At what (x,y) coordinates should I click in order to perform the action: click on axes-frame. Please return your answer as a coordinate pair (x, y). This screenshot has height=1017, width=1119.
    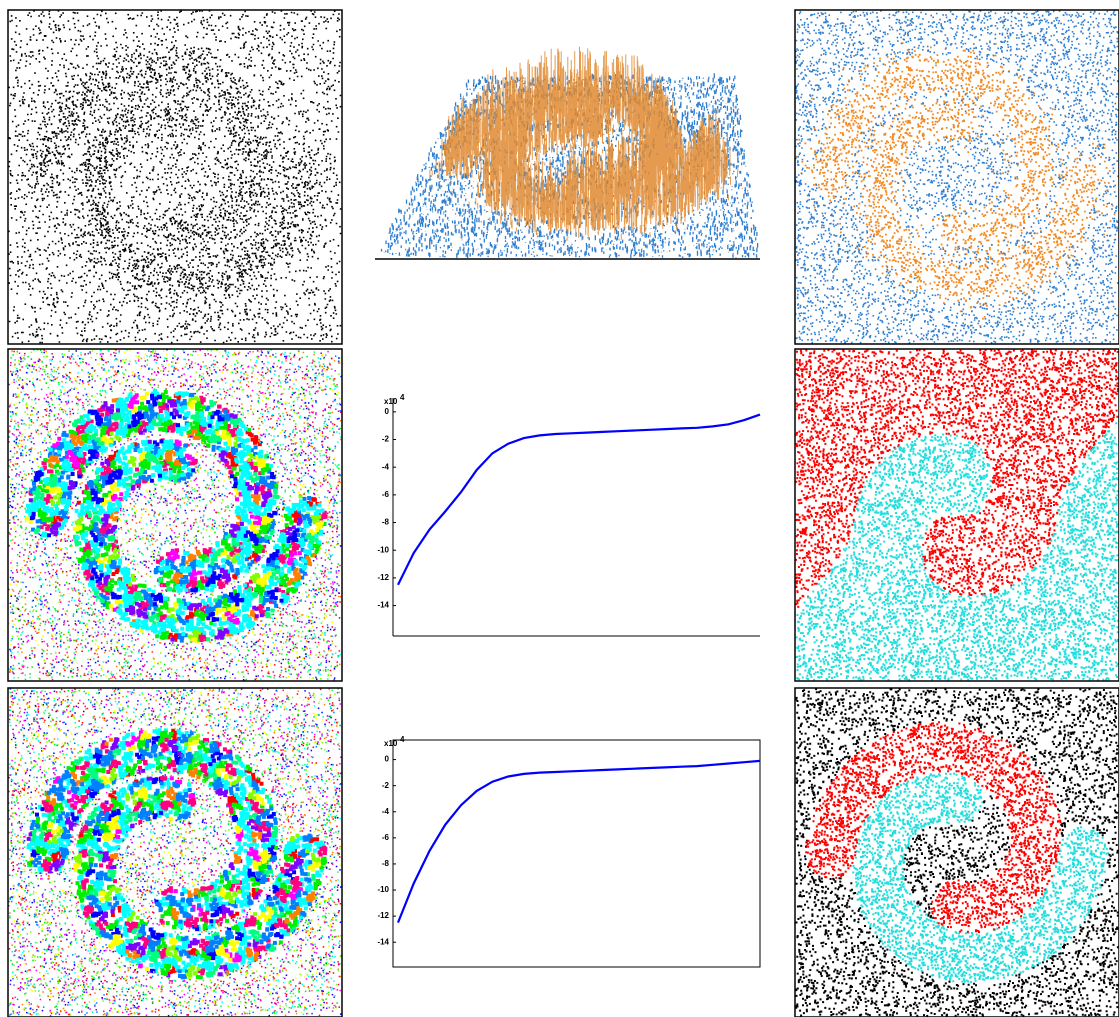
    Looking at the image, I should click on (576, 853).